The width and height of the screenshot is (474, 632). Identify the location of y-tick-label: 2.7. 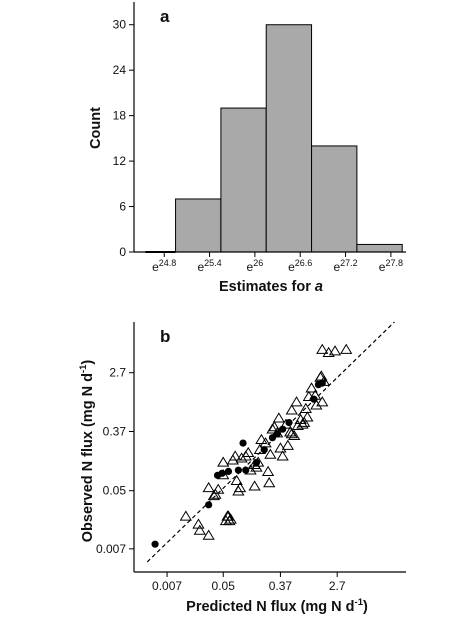
(117, 373).